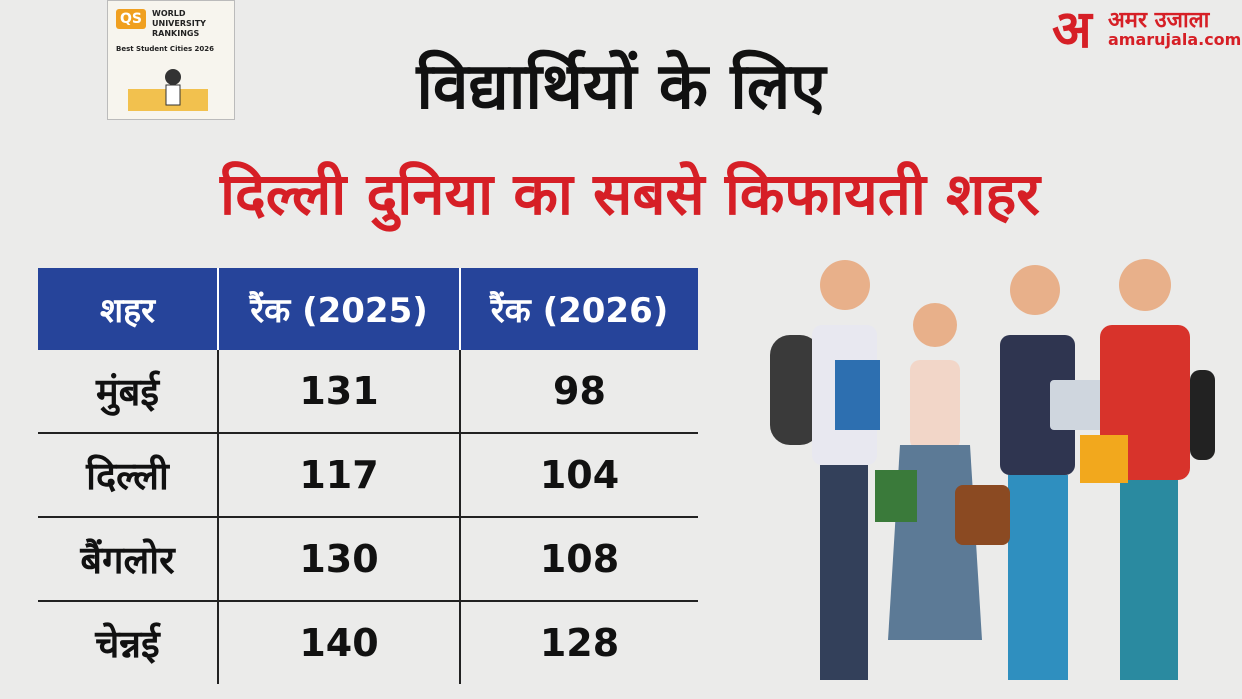  I want to click on rank-cell: 108, so click(578, 559).